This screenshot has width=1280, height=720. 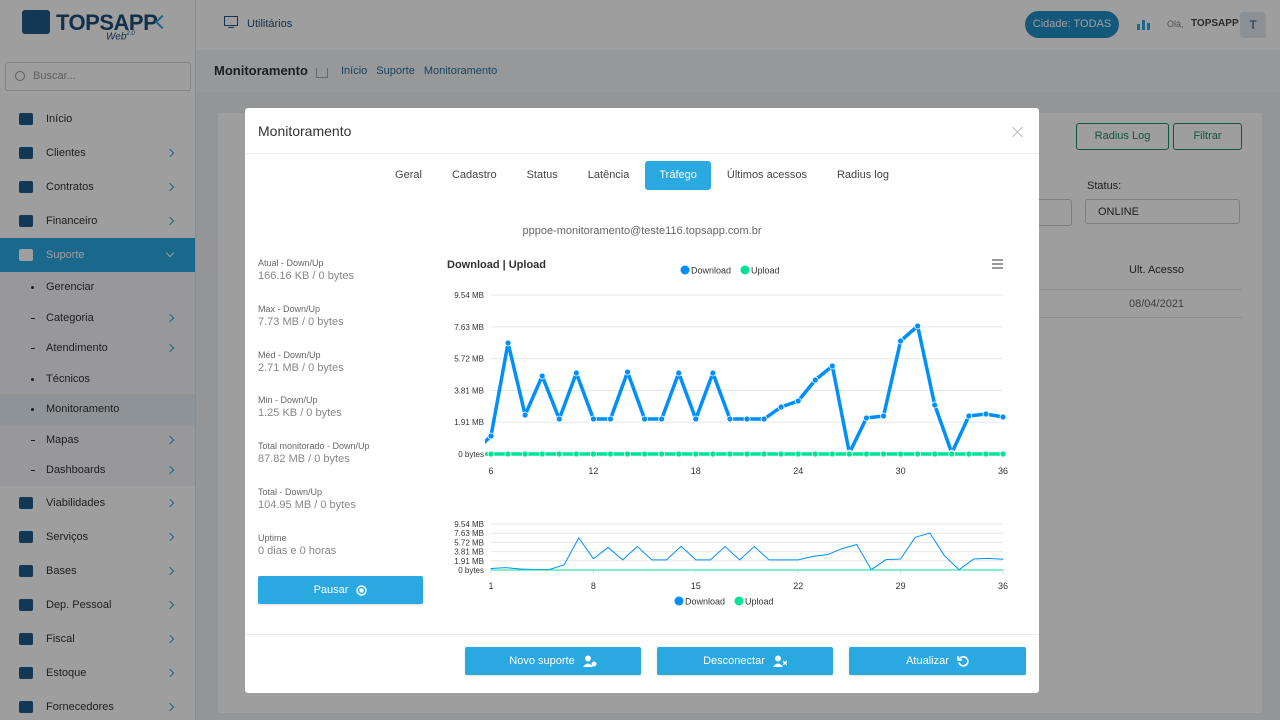 I want to click on tab: Latência, so click(x=608, y=175).